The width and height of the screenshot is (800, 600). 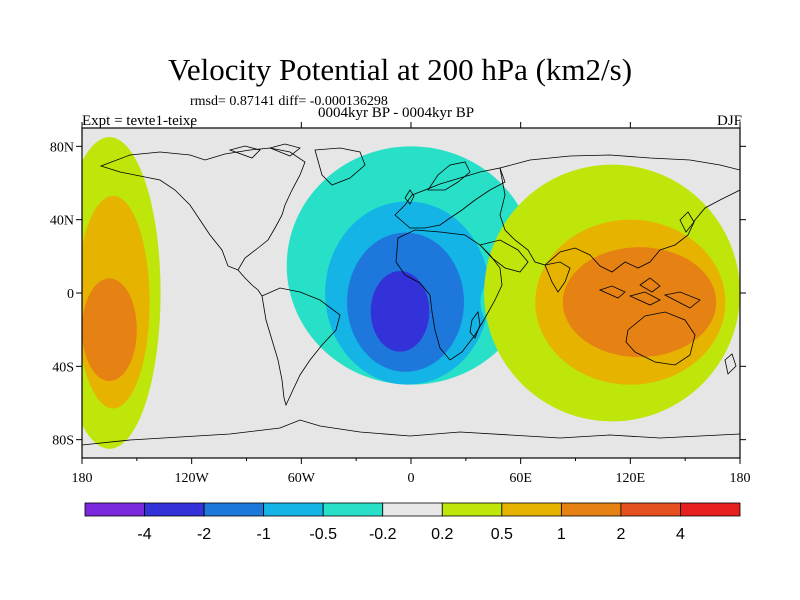 I want to click on coast-scandinavia, so click(x=449, y=176).